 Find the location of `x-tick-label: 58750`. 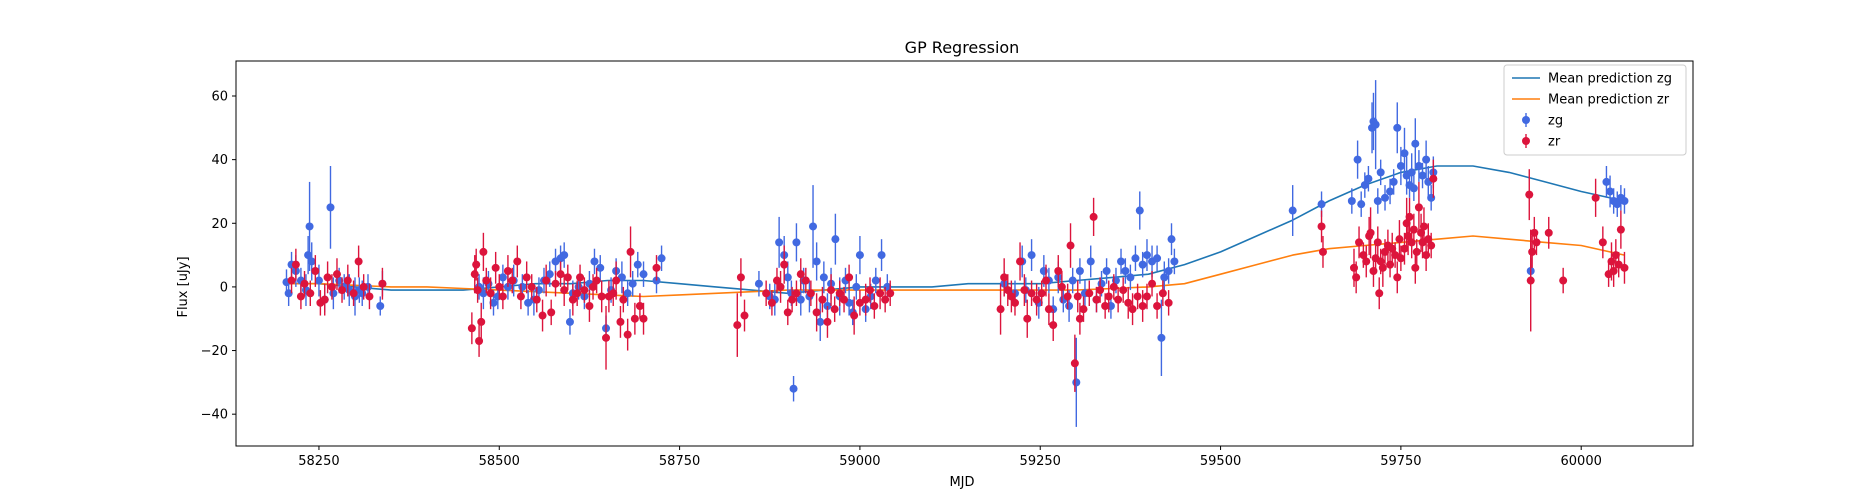

x-tick-label: 58750 is located at coordinates (679, 461).